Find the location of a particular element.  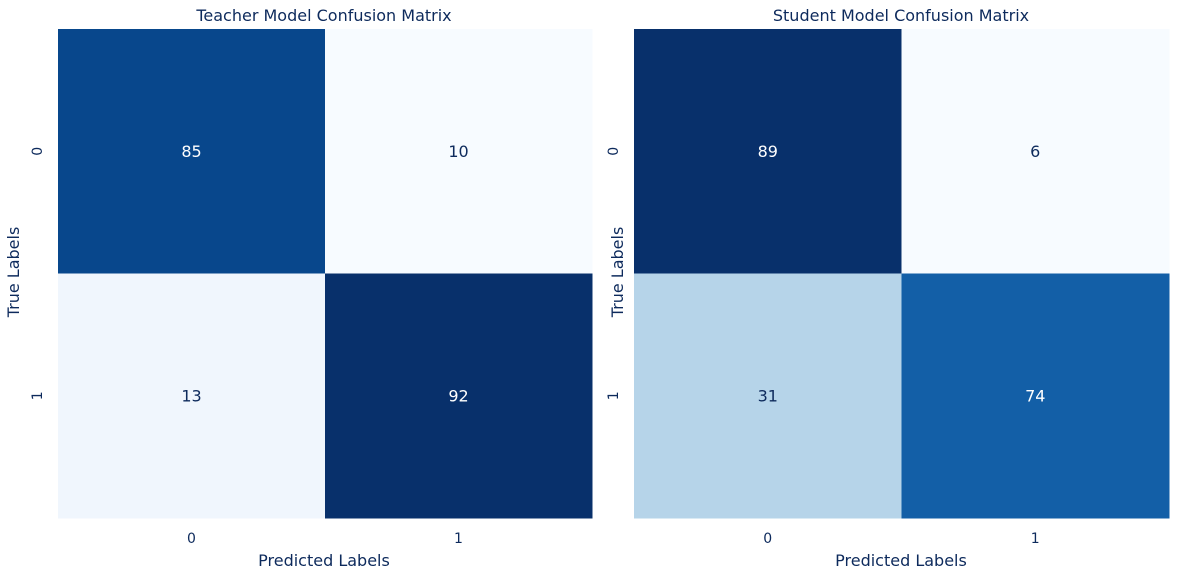

teacher-cell-value-0-0: 85 is located at coordinates (191, 151).